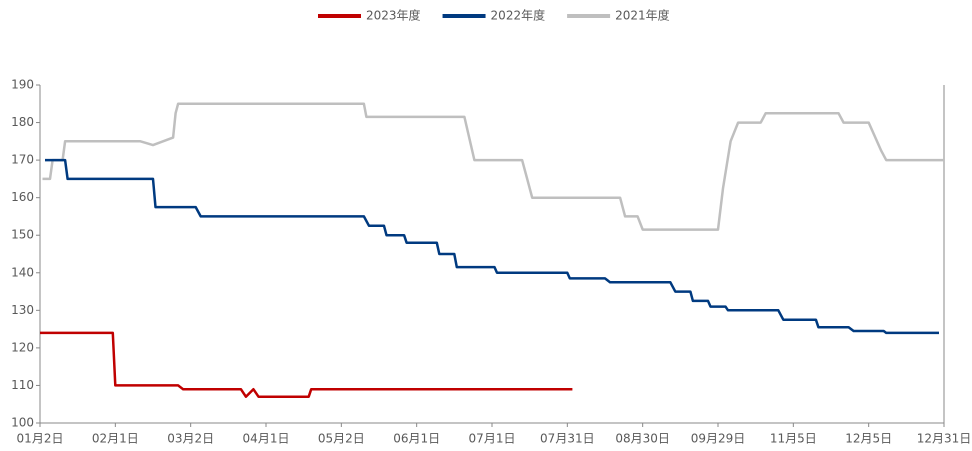 The height and width of the screenshot is (451, 972). I want to click on x-tick-label: 12月31日, so click(944, 439).